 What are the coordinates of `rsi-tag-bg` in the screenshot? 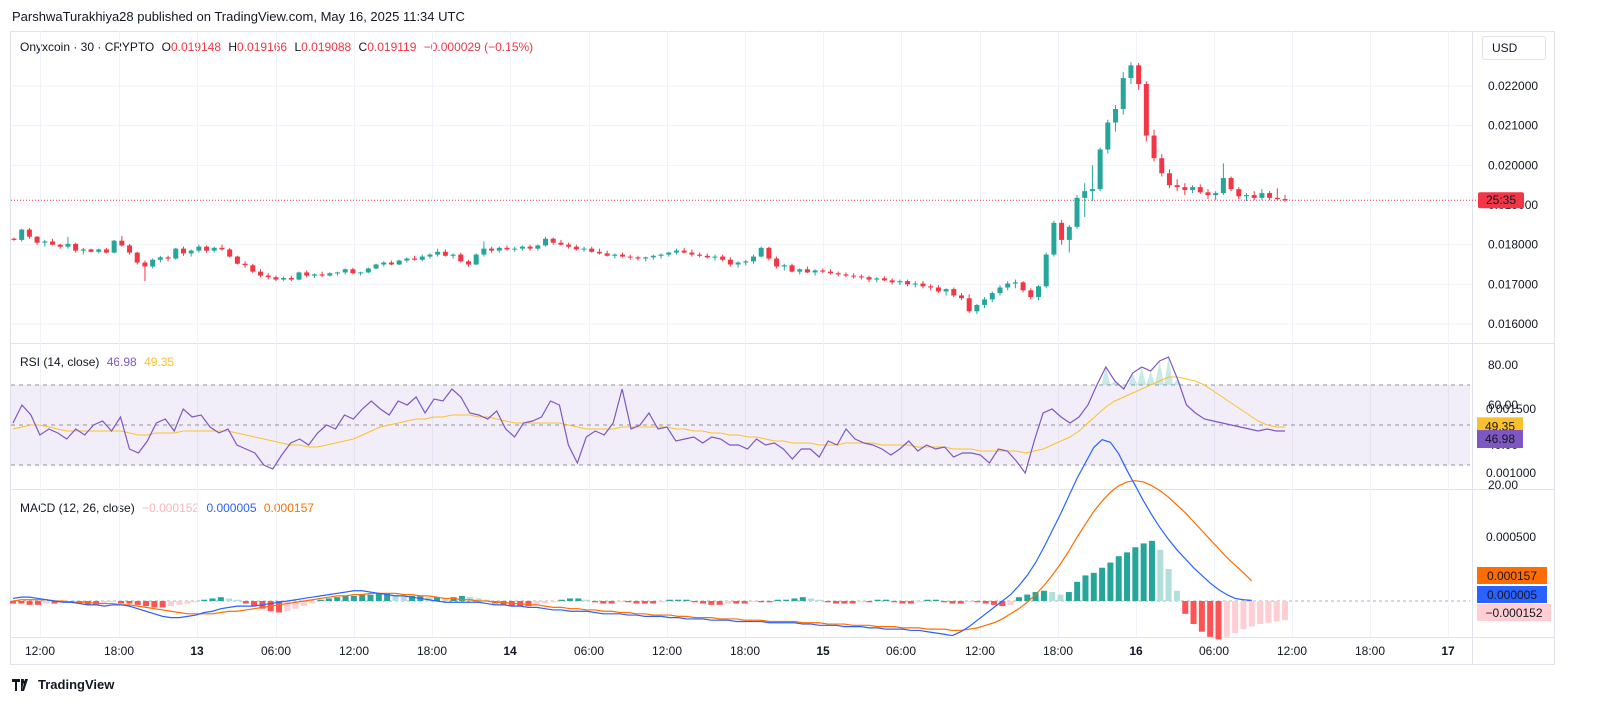 It's located at (1500, 439).